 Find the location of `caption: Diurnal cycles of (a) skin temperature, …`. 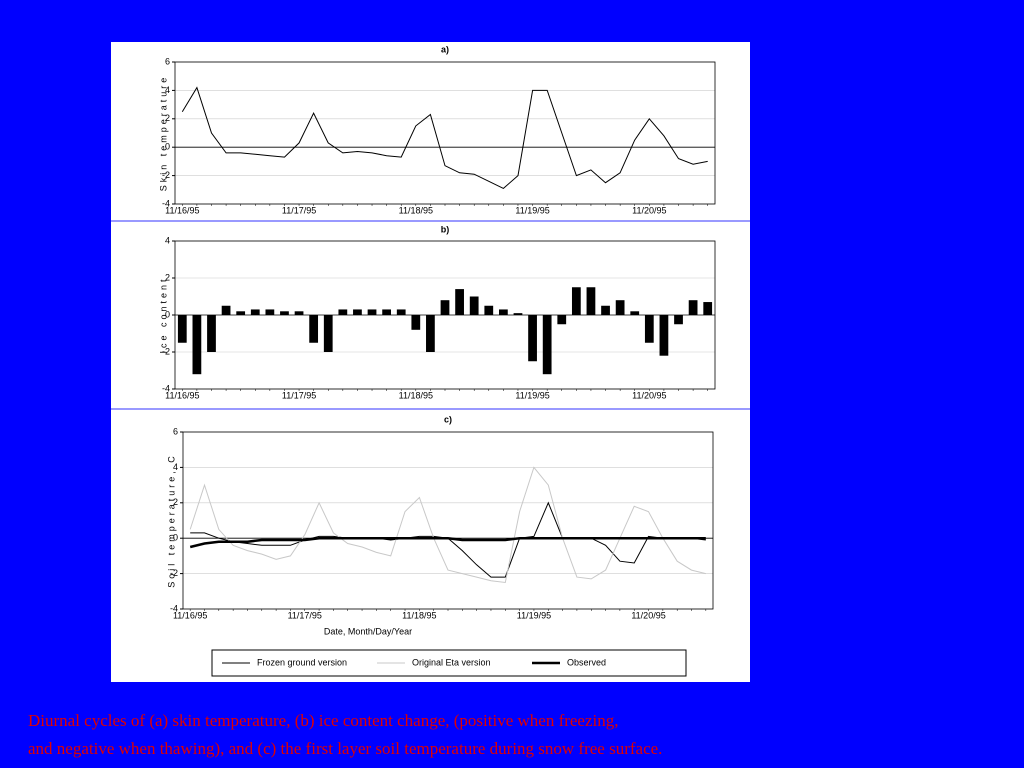

caption: Diurnal cycles of (a) skin temperature, … is located at coordinates (323, 720).